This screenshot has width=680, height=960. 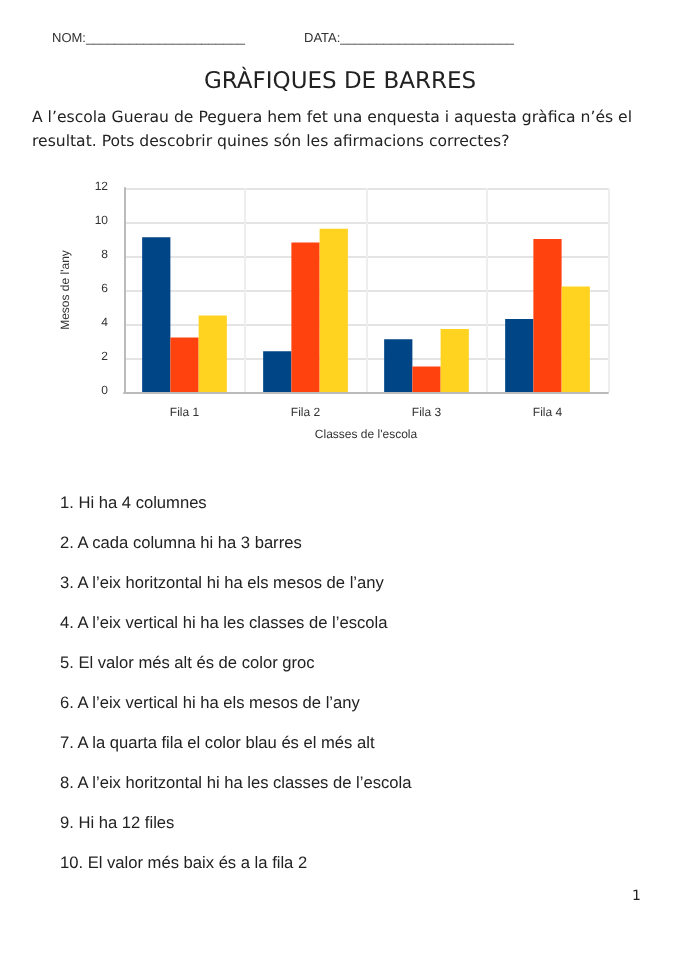 What do you see at coordinates (185, 864) in the screenshot?
I see `text: 10. El valor més baix és a la fila 2` at bounding box center [185, 864].